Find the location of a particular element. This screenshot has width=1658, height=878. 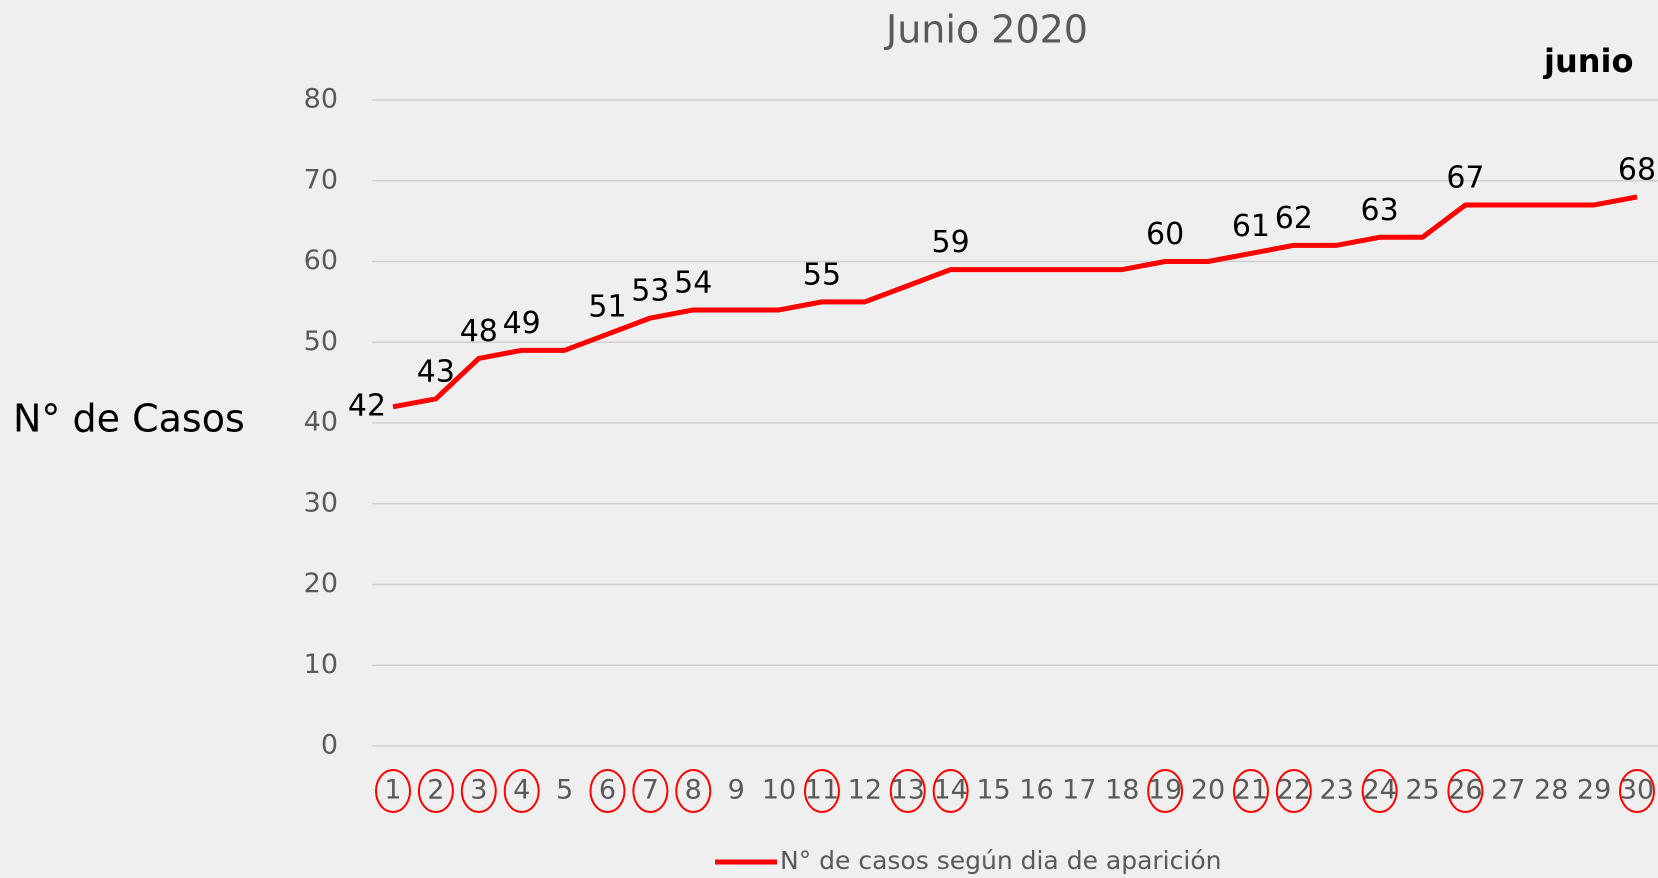

data-label: 48 is located at coordinates (479, 331).